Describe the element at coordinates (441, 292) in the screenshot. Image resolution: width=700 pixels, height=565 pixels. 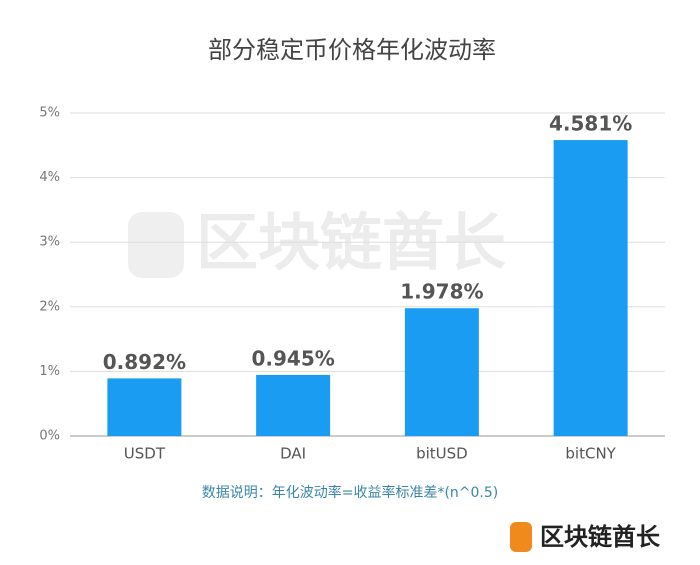
I see `value-label: 1.978%` at that location.